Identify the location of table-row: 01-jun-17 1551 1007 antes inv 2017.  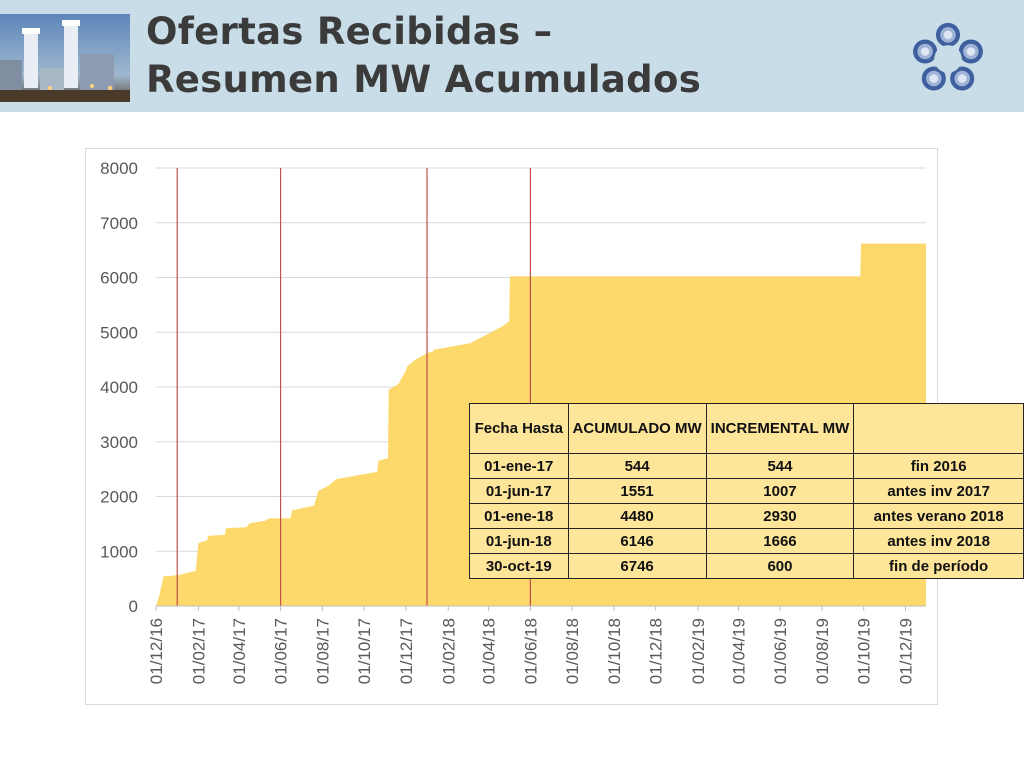
(746, 491).